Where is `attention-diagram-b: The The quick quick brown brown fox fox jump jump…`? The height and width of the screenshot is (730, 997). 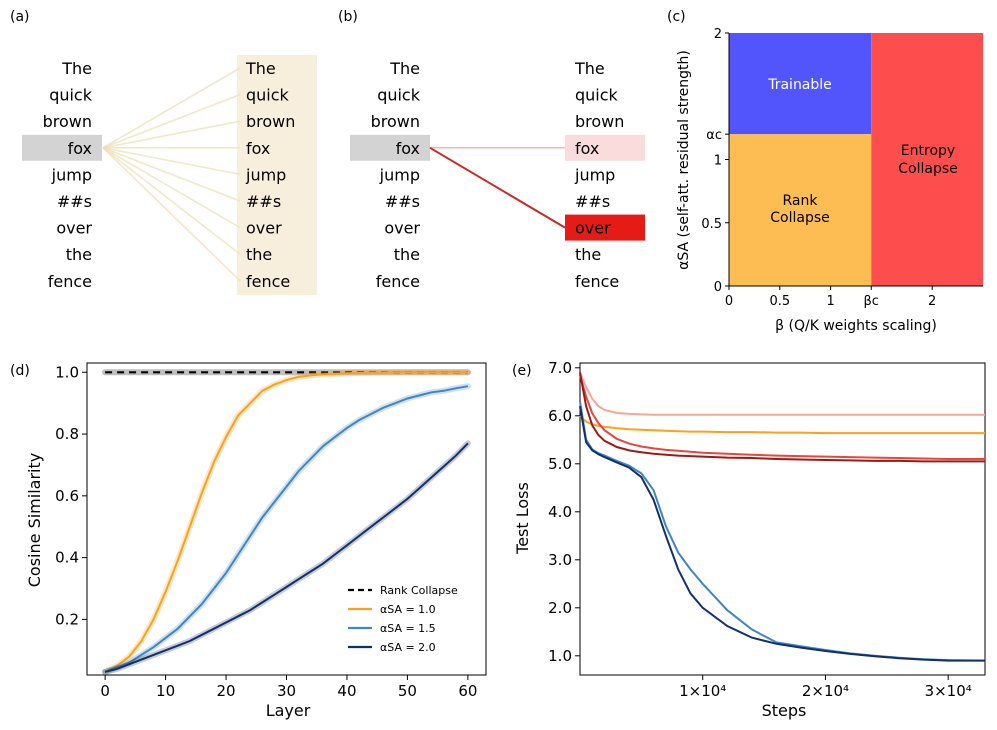
attention-diagram-b: The The quick quick brown brown fox fox jump jump… is located at coordinates (497, 175).